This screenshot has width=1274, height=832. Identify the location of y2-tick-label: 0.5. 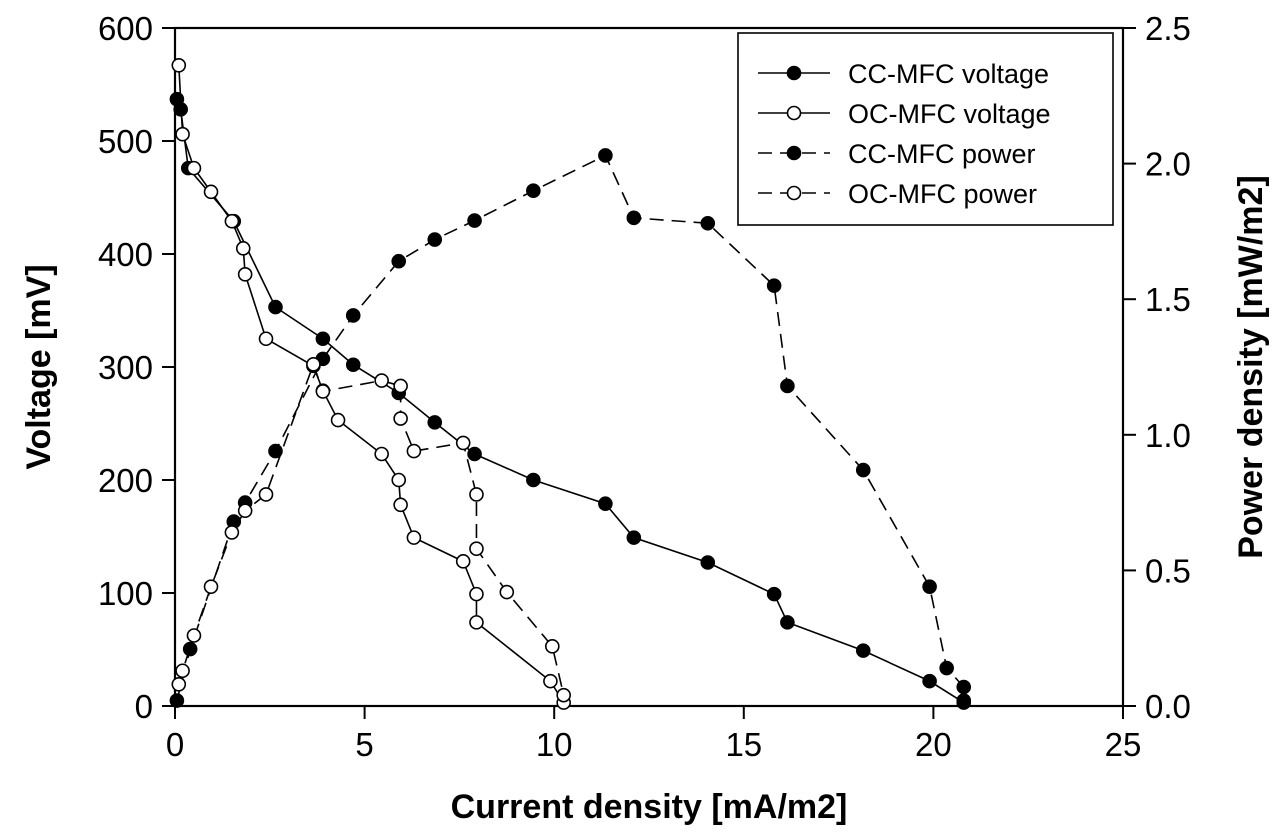
(1168, 570).